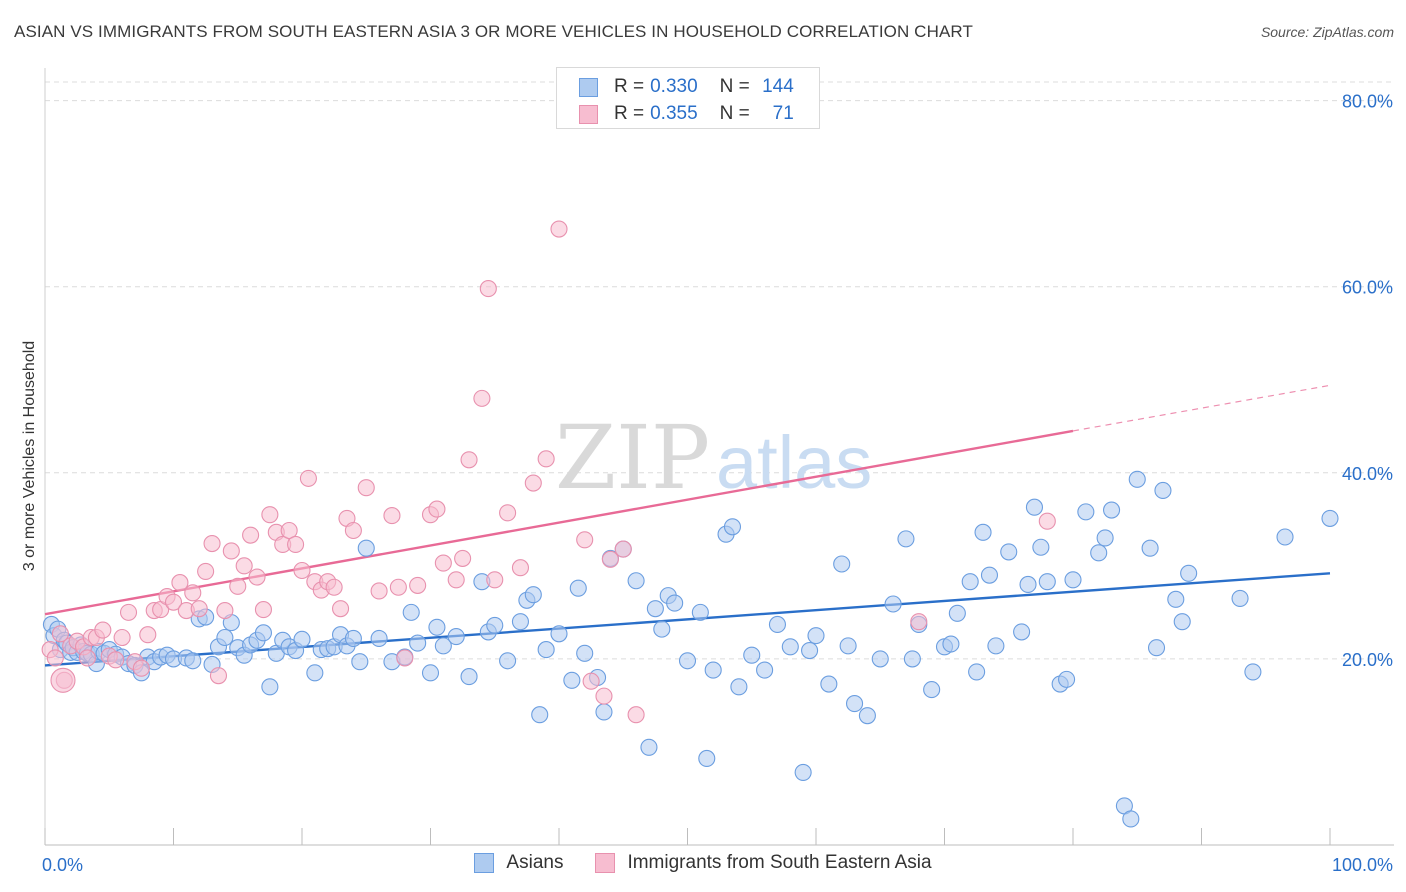 The image size is (1406, 892). What do you see at coordinates (674, 86) in the screenshot?
I see `legend-r-value: 0.330` at bounding box center [674, 86].